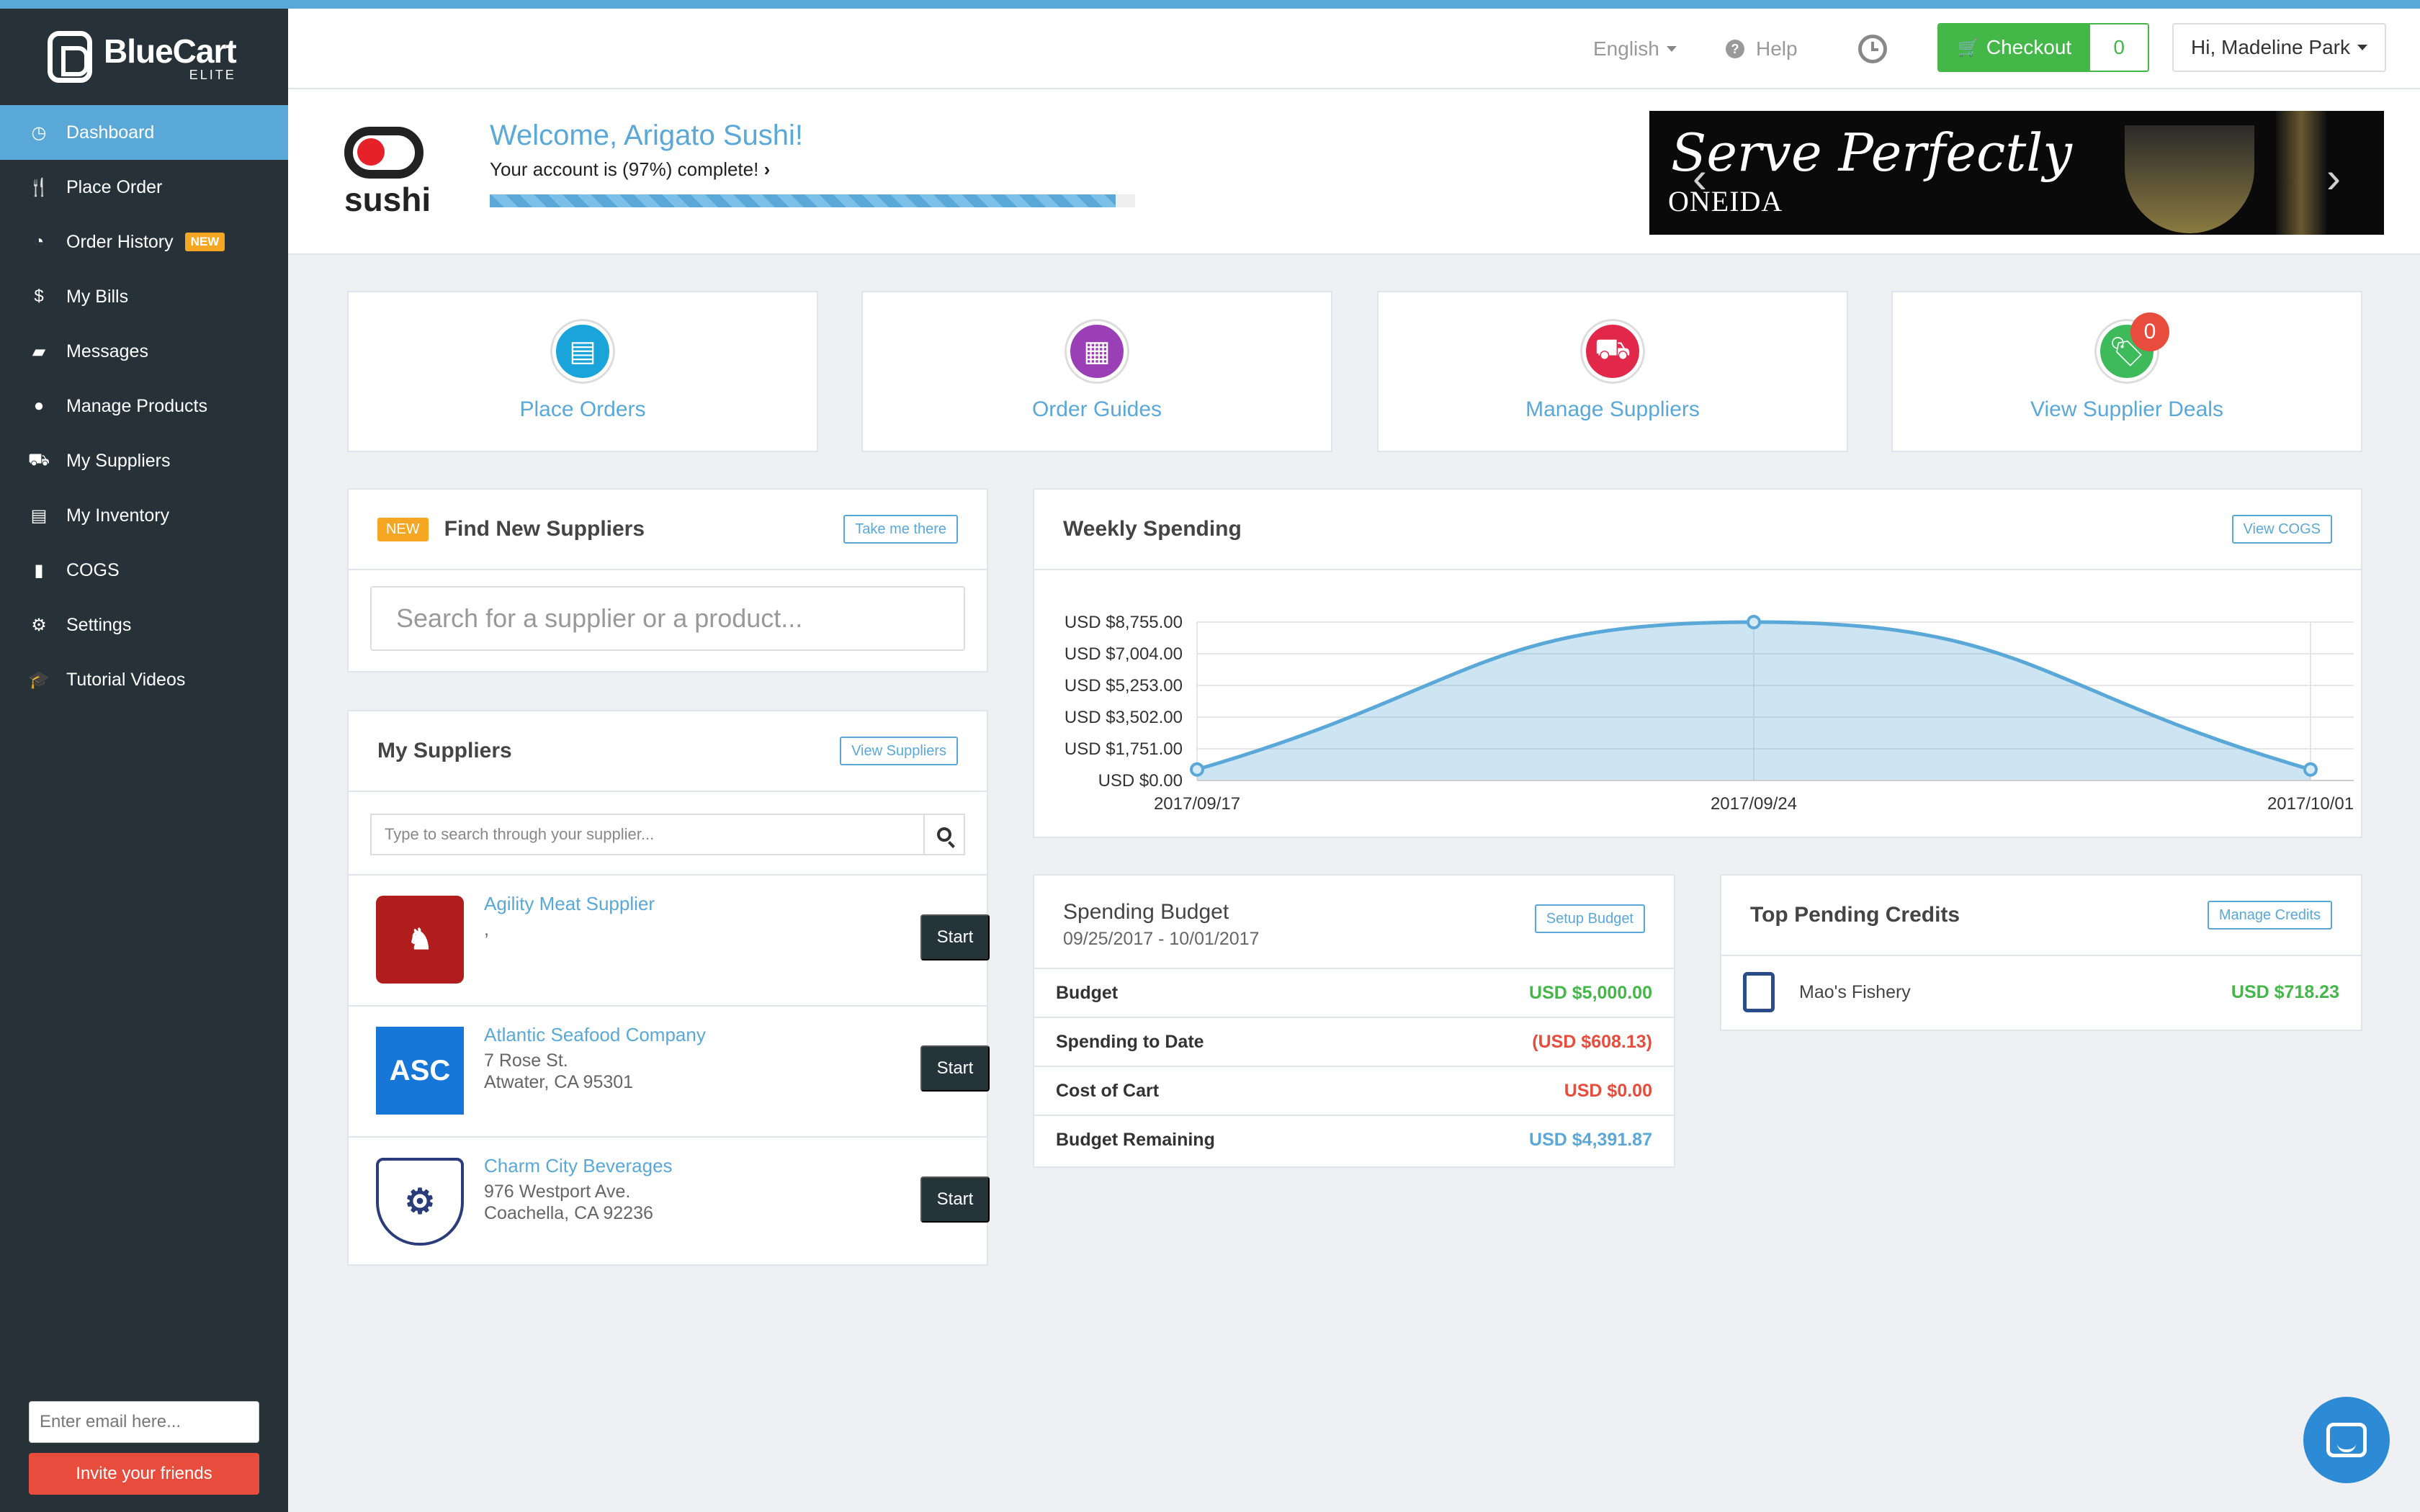  I want to click on sidebar-item-manage-products: ● Manage Products, so click(144, 406).